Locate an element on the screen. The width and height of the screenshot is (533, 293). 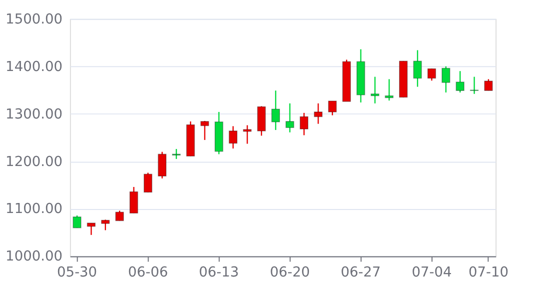
y-tick-label: 1400.00 is located at coordinates (34, 66).